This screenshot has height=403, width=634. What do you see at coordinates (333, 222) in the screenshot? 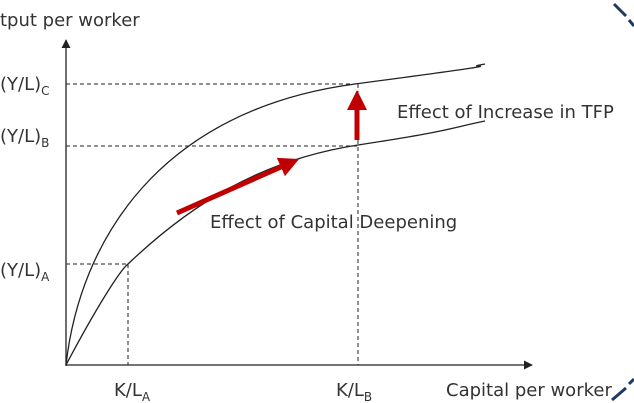
I see `annotation: Effect of Capital Deepening` at bounding box center [333, 222].